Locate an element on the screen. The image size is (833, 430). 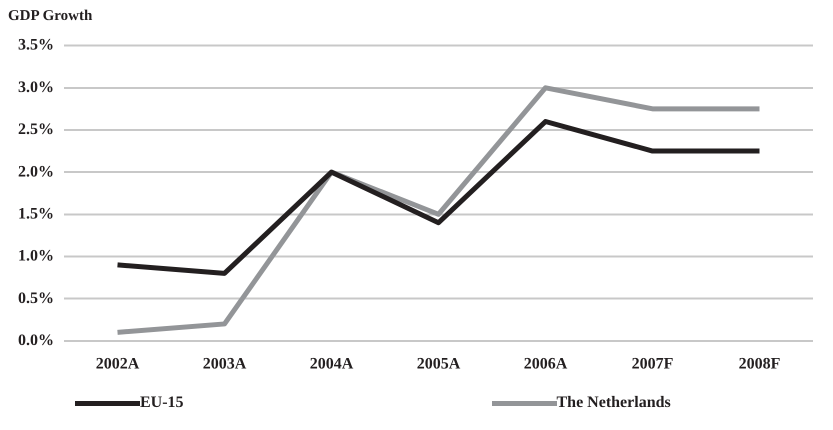
y-tick-label: 0.0% is located at coordinates (36, 340).